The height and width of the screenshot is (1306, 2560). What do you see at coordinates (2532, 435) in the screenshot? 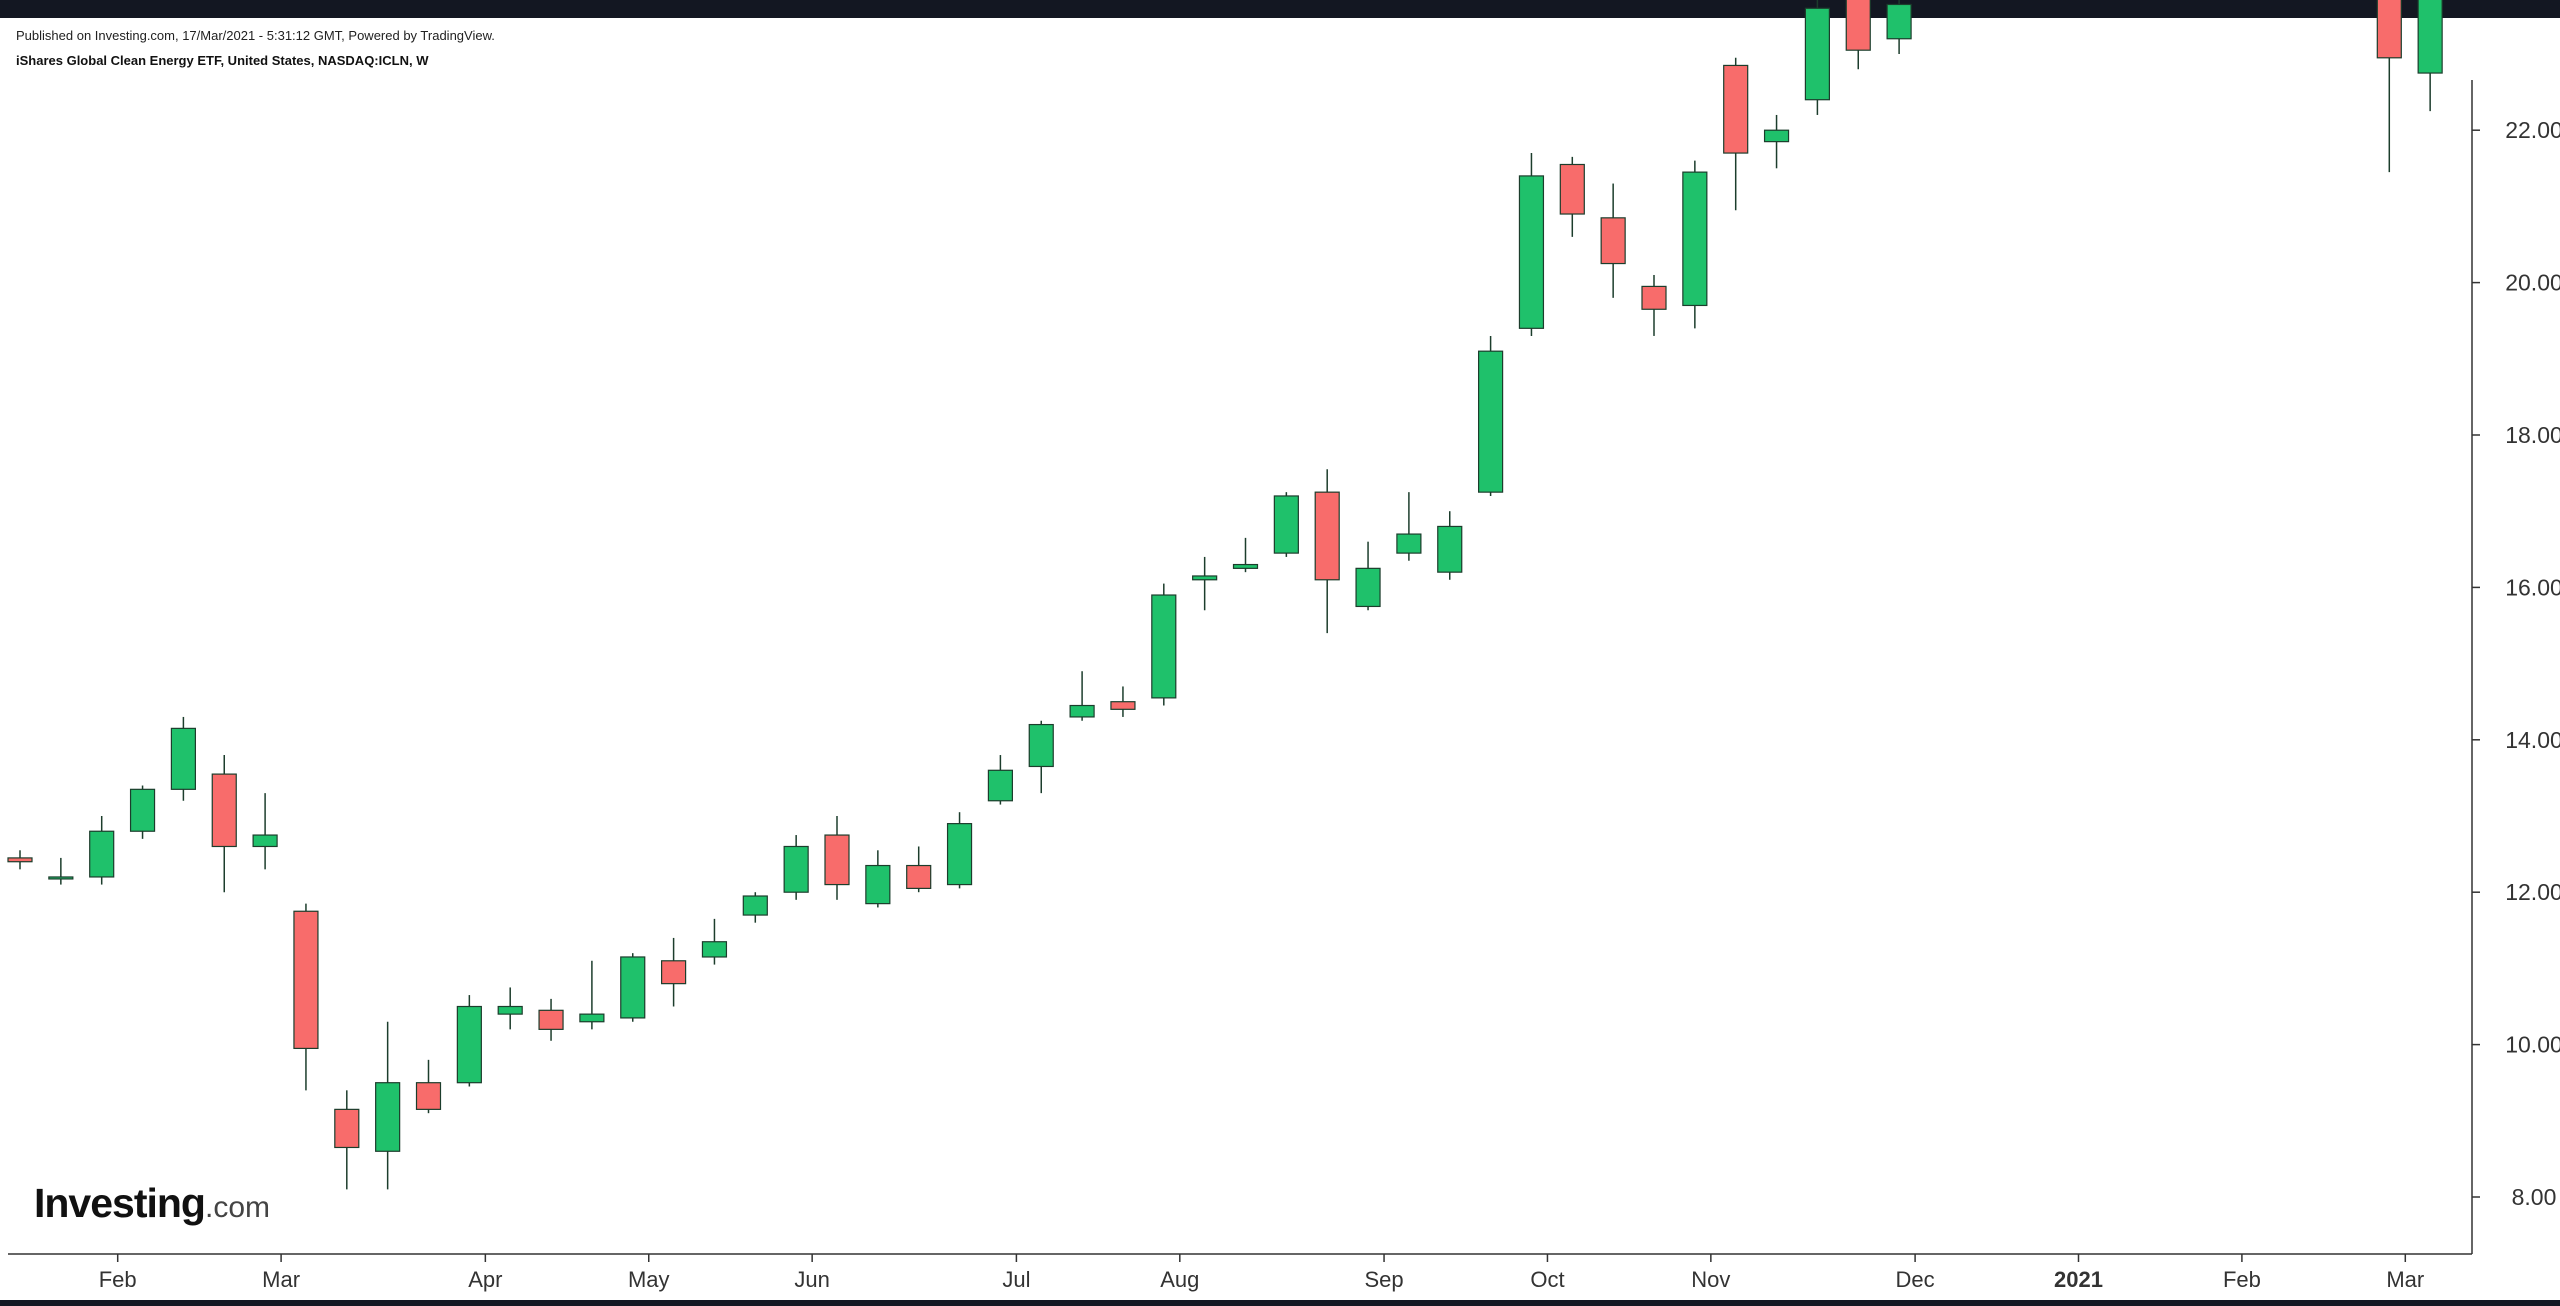
I see `y-tick-label: 18.00` at bounding box center [2532, 435].